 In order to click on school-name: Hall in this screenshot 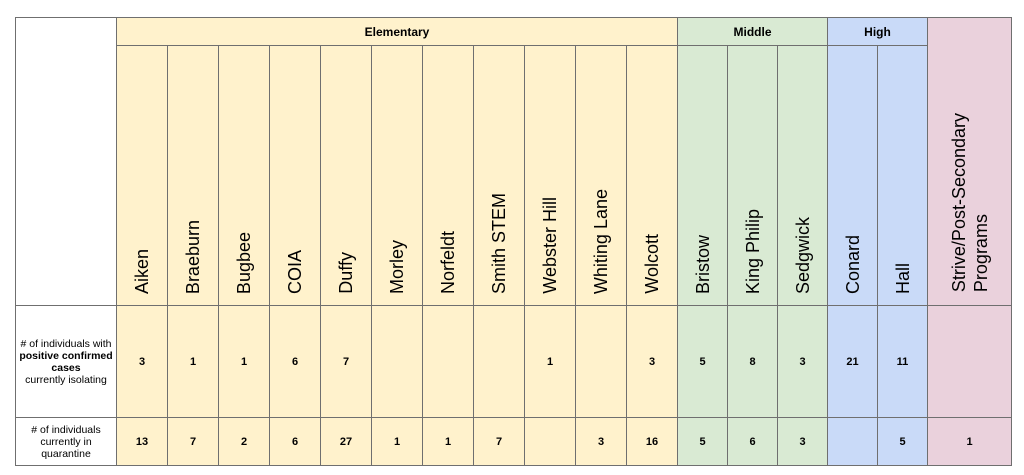, I will do `click(902, 278)`.